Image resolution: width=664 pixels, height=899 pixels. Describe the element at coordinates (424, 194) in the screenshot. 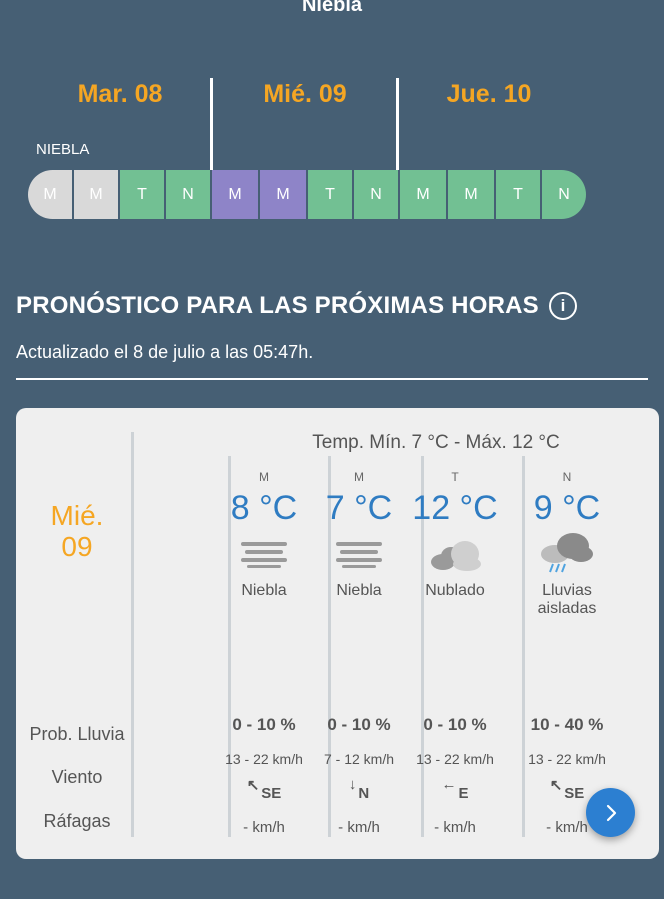

I see `period-segment-9: M` at that location.